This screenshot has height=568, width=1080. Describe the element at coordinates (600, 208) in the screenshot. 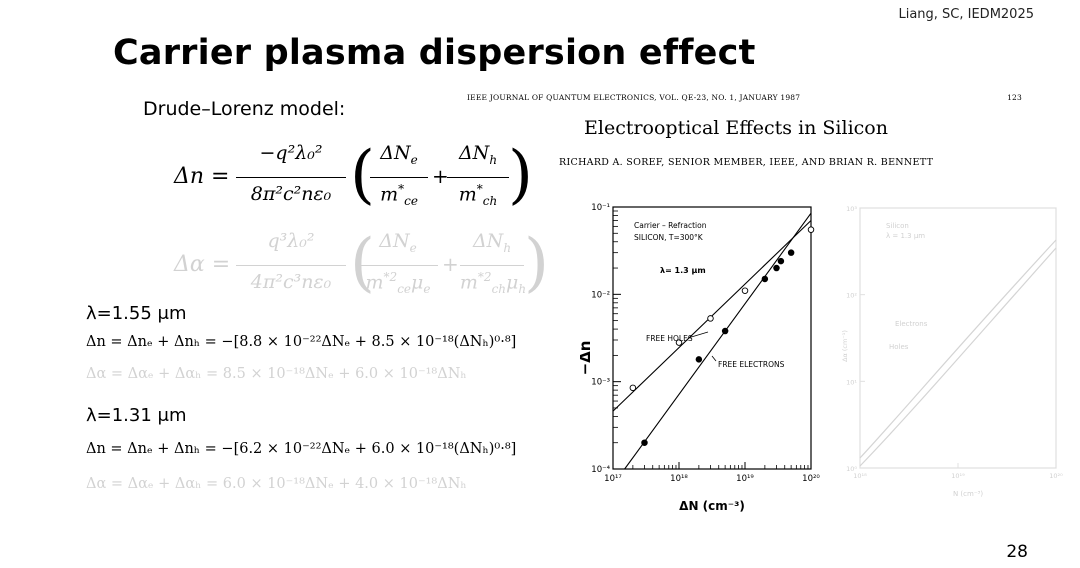

I see `y-tick-label: 10⁻¹` at that location.